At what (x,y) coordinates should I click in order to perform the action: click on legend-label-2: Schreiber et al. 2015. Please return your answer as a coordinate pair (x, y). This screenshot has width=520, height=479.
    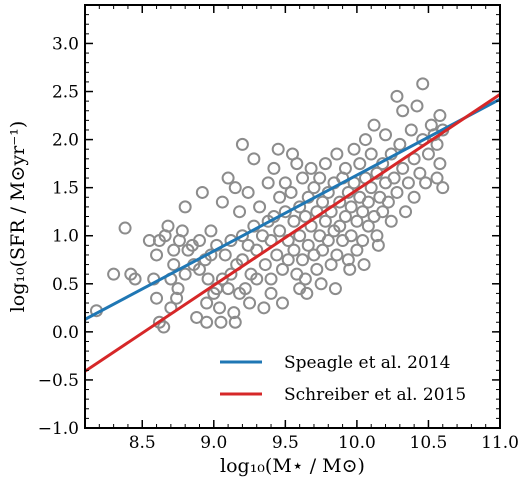
    Looking at the image, I should click on (375, 395).